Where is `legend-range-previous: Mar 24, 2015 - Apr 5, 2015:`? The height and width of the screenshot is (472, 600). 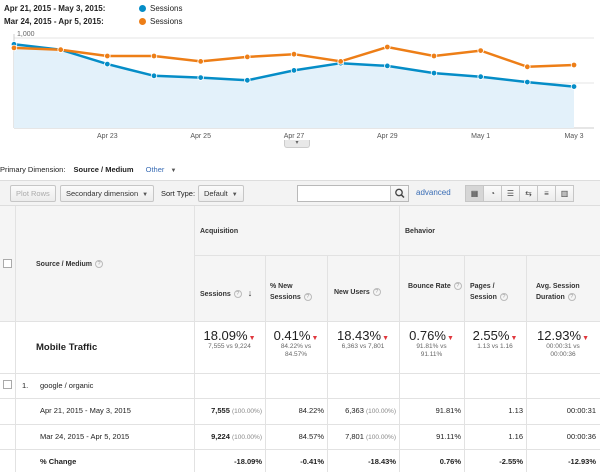 legend-range-previous: Mar 24, 2015 - Apr 5, 2015: is located at coordinates (54, 21).